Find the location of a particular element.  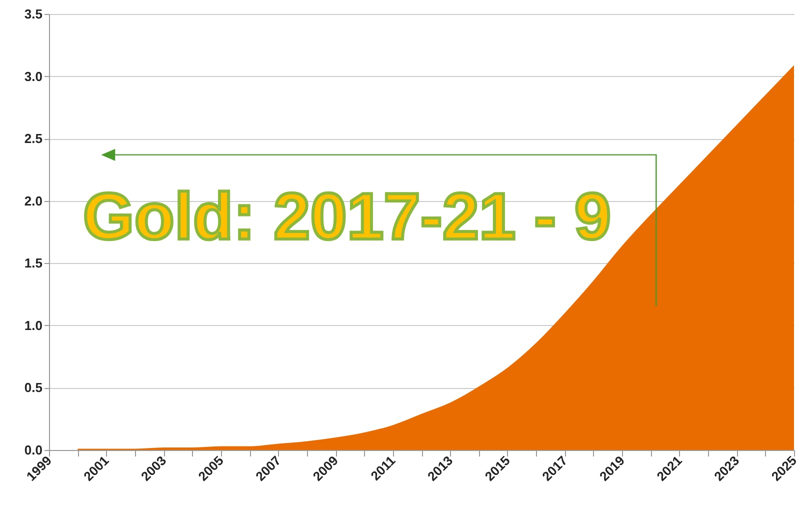

annotation: Gold: 2017-21 - 9 is located at coordinates (347, 215).